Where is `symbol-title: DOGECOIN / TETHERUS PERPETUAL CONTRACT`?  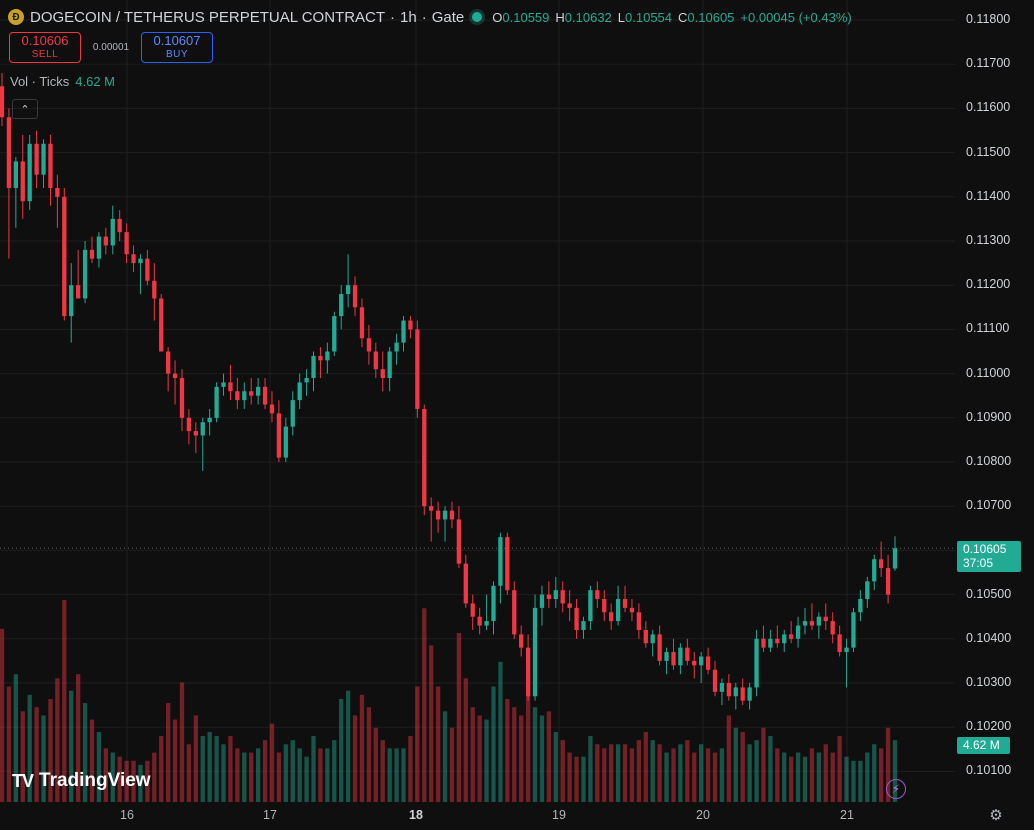 symbol-title: DOGECOIN / TETHERUS PERPETUAL CONTRACT is located at coordinates (208, 17).